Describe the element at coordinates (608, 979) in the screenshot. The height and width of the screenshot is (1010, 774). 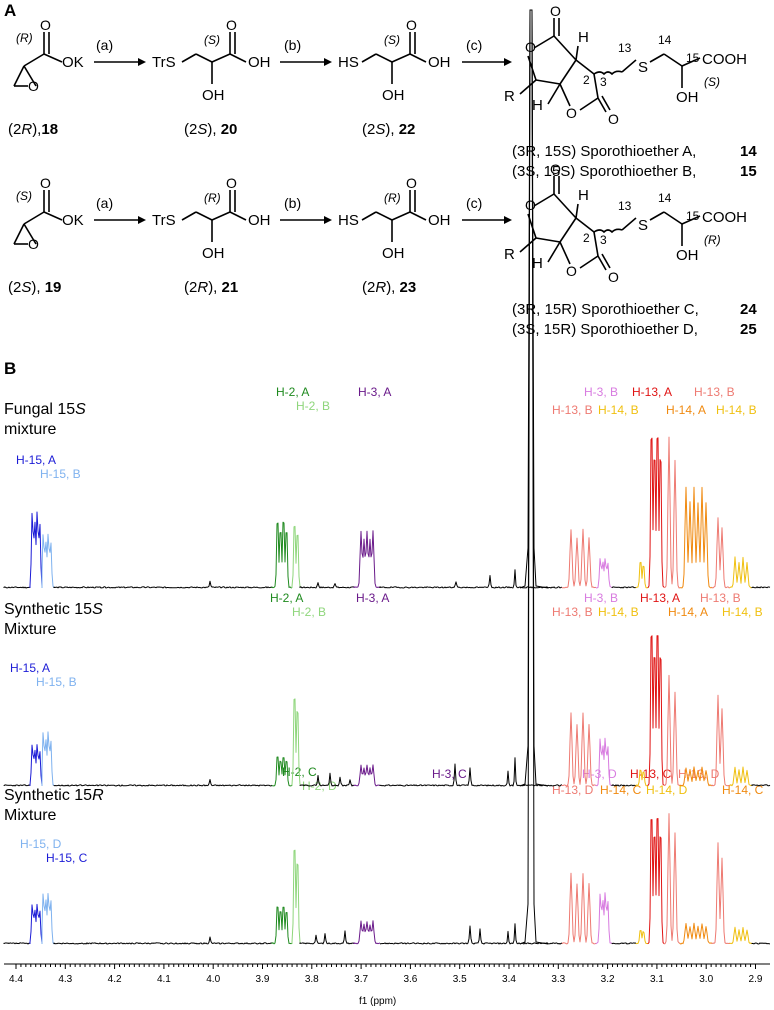
I see `axis-tick-label: 3.2` at that location.